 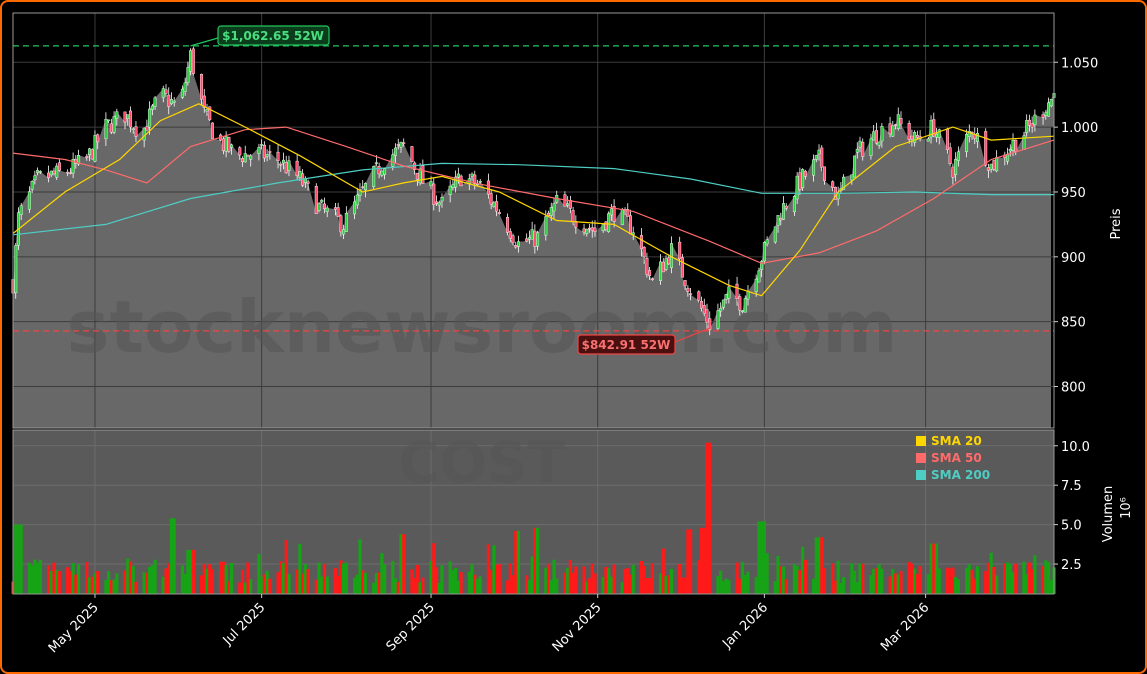 What do you see at coordinates (1071, 526) in the screenshot?
I see `volume-y-tick-label: 5.0` at bounding box center [1071, 526].